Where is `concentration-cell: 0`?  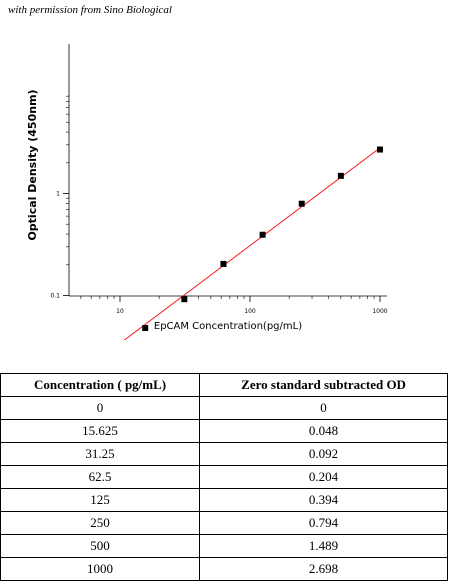
concentration-cell: 0 is located at coordinates (100, 408).